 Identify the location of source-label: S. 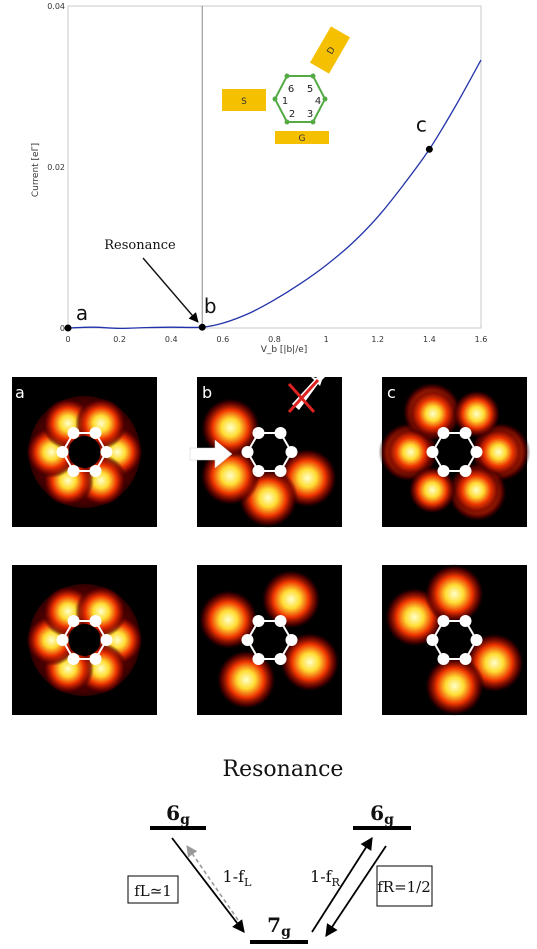
(244, 102).